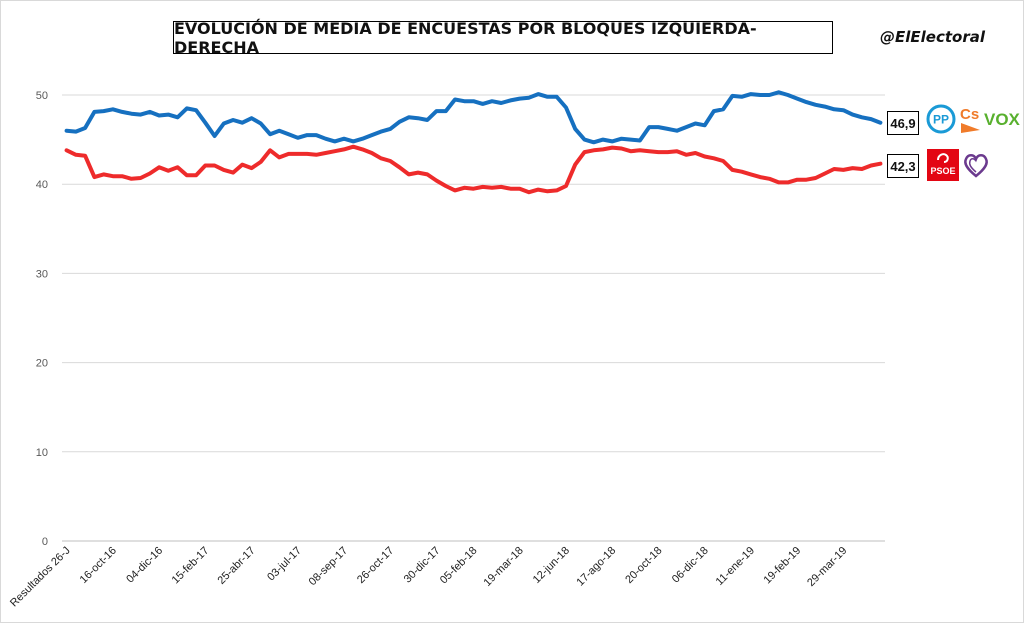  Describe the element at coordinates (42, 274) in the screenshot. I see `y-tick-label: 30` at that location.